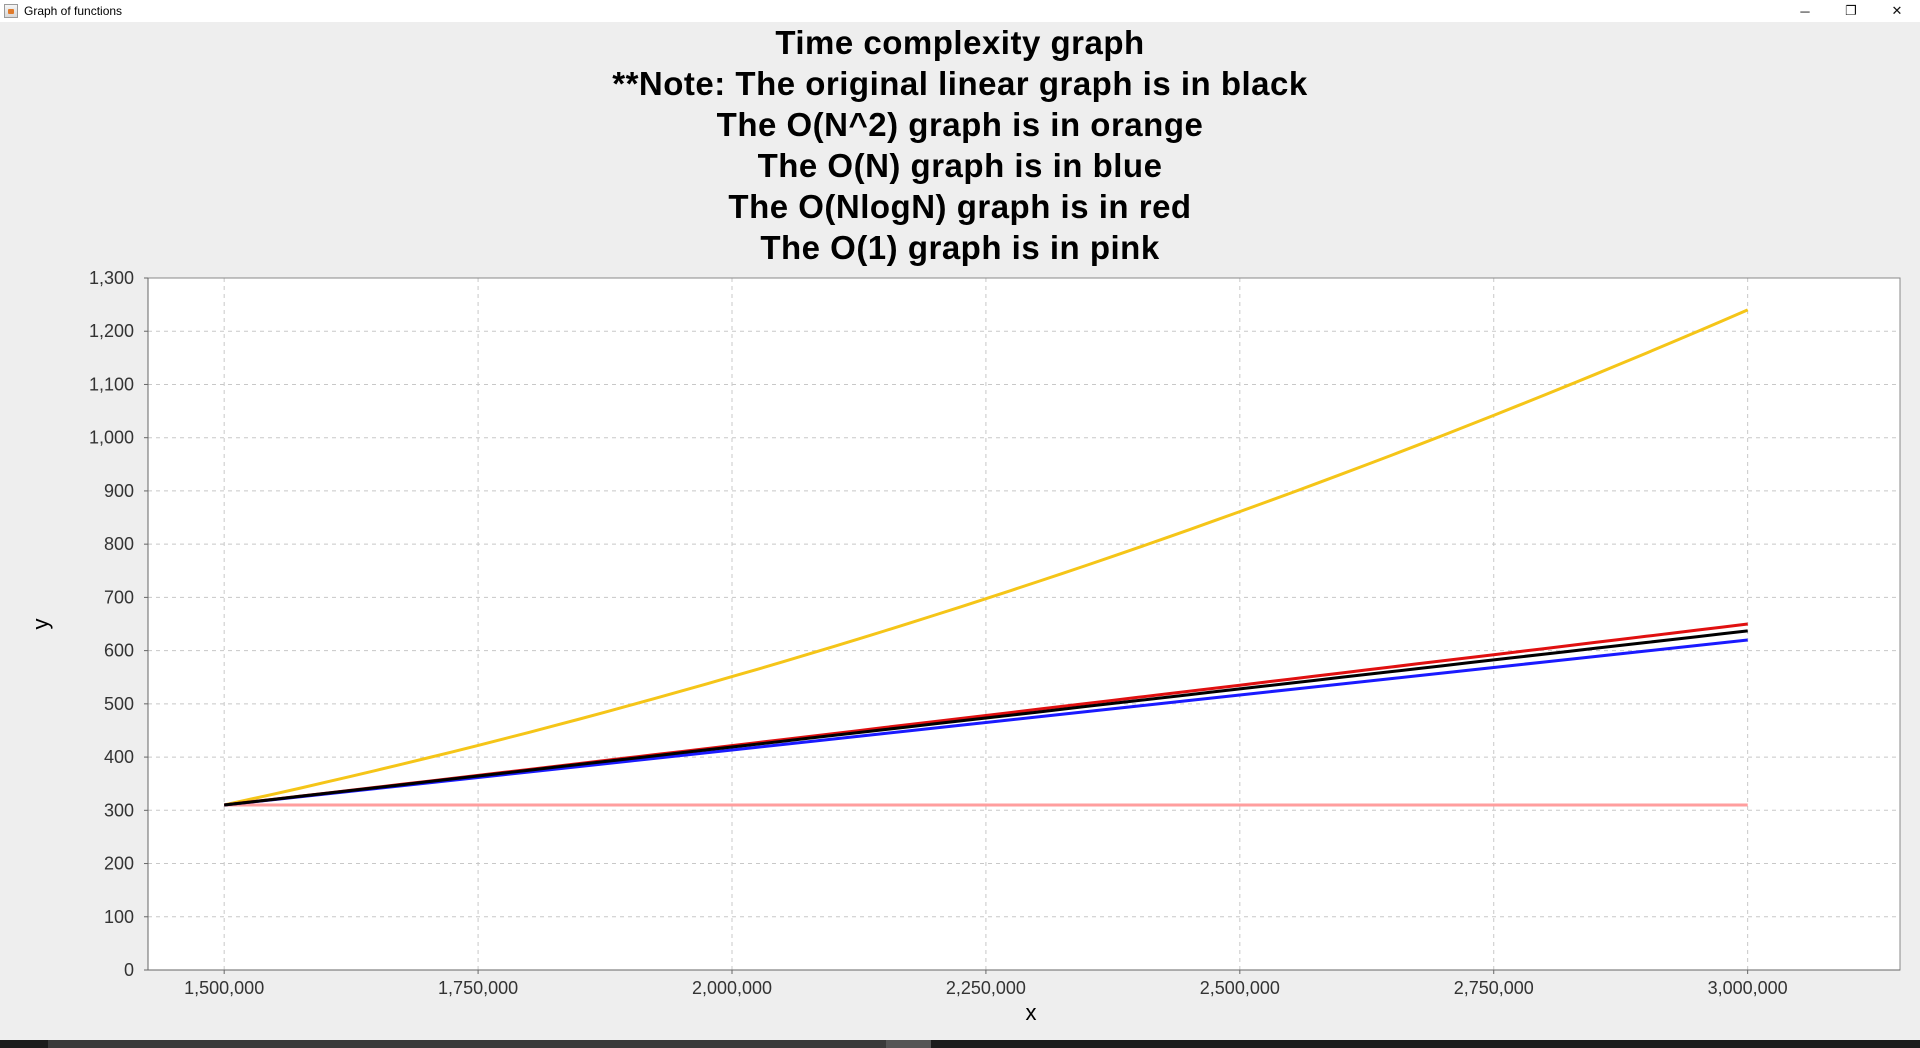 Image resolution: width=1920 pixels, height=1048 pixels. Describe the element at coordinates (111, 331) in the screenshot. I see `y-tick-label: 1,200` at that location.